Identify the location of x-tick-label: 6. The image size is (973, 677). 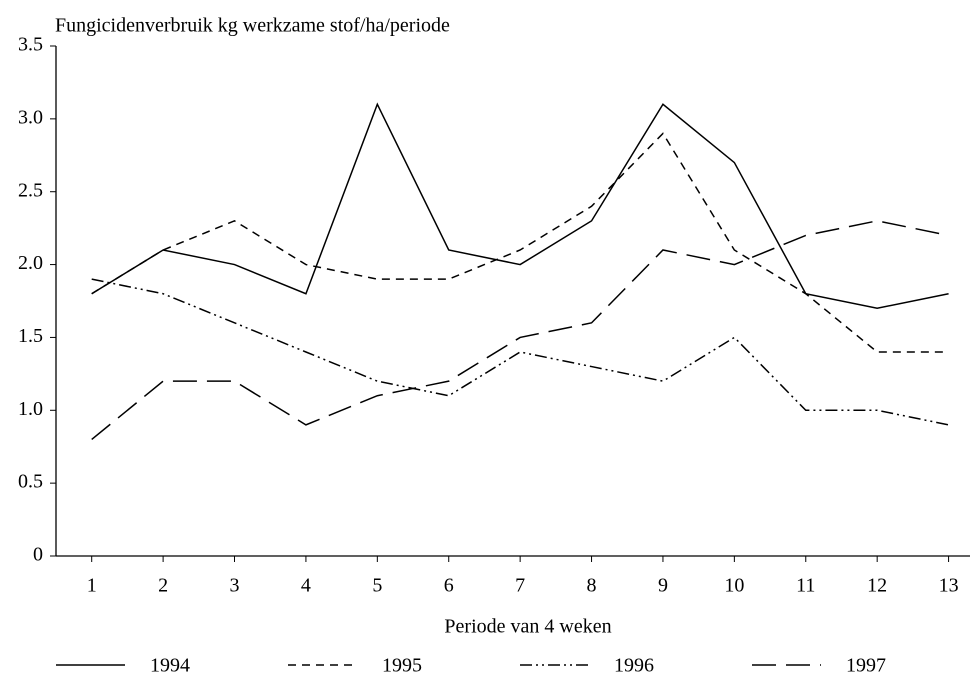
(449, 586).